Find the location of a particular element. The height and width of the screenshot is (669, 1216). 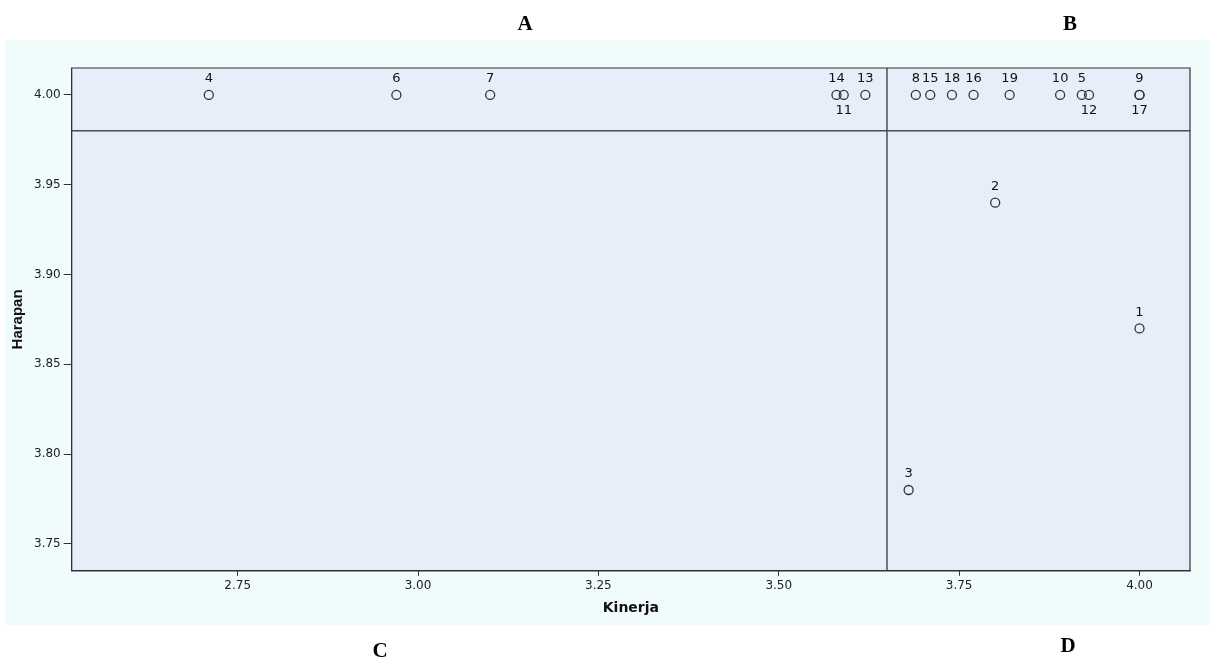

annotation: 19 is located at coordinates (1009, 78).